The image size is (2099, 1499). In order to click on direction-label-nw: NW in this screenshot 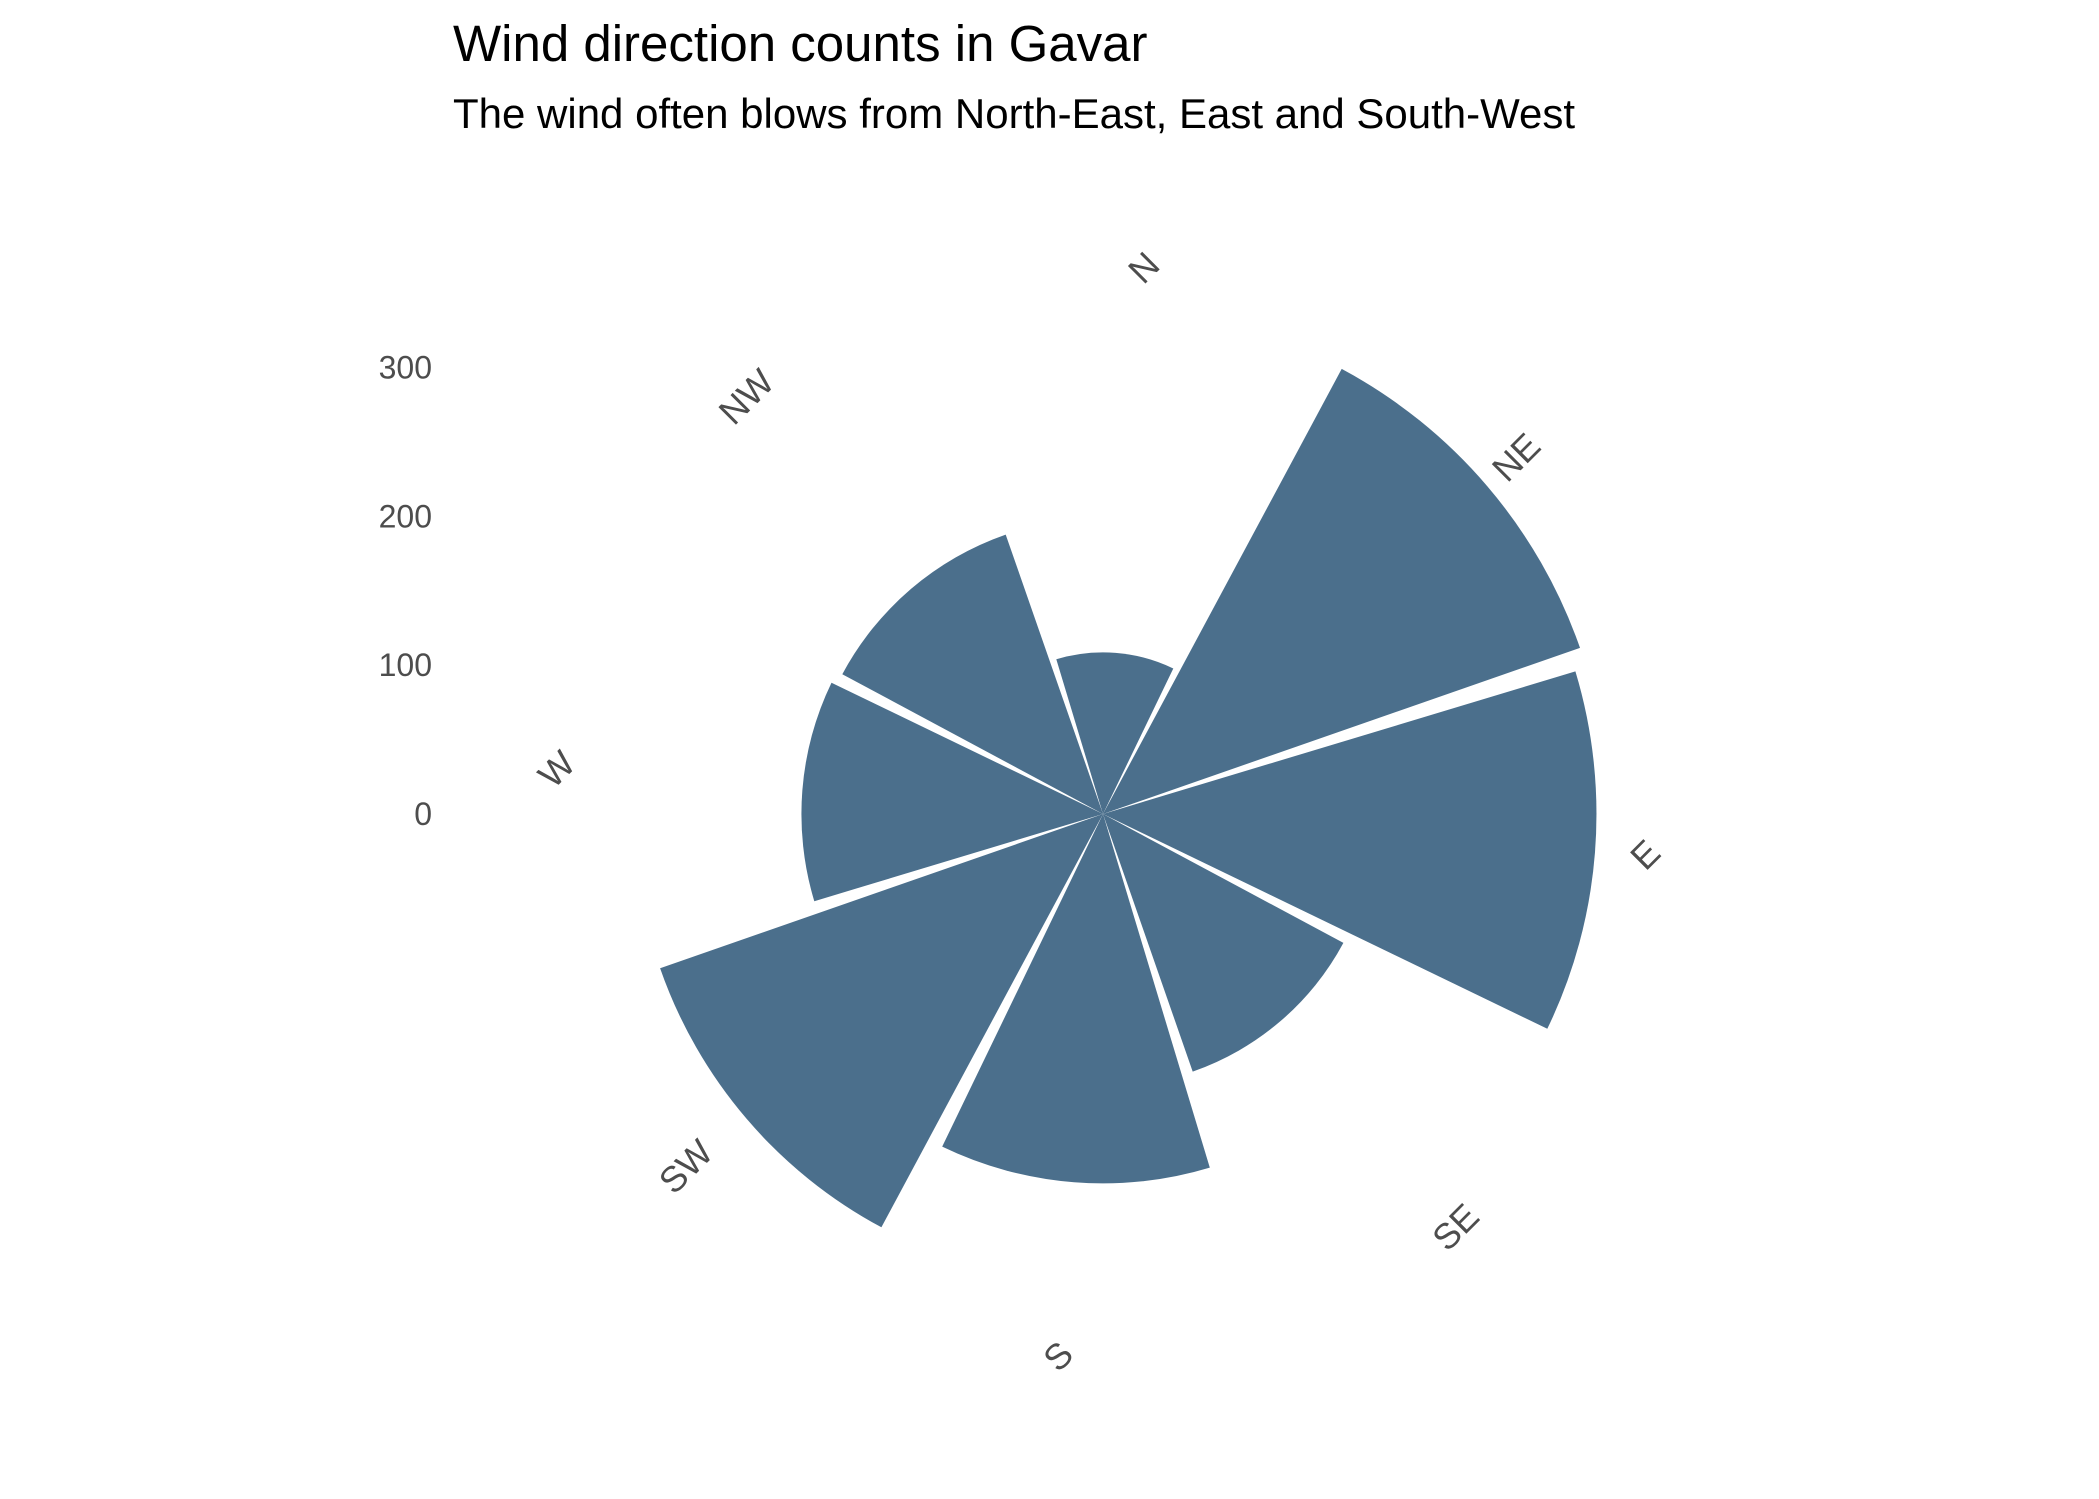, I will do `click(746, 396)`.